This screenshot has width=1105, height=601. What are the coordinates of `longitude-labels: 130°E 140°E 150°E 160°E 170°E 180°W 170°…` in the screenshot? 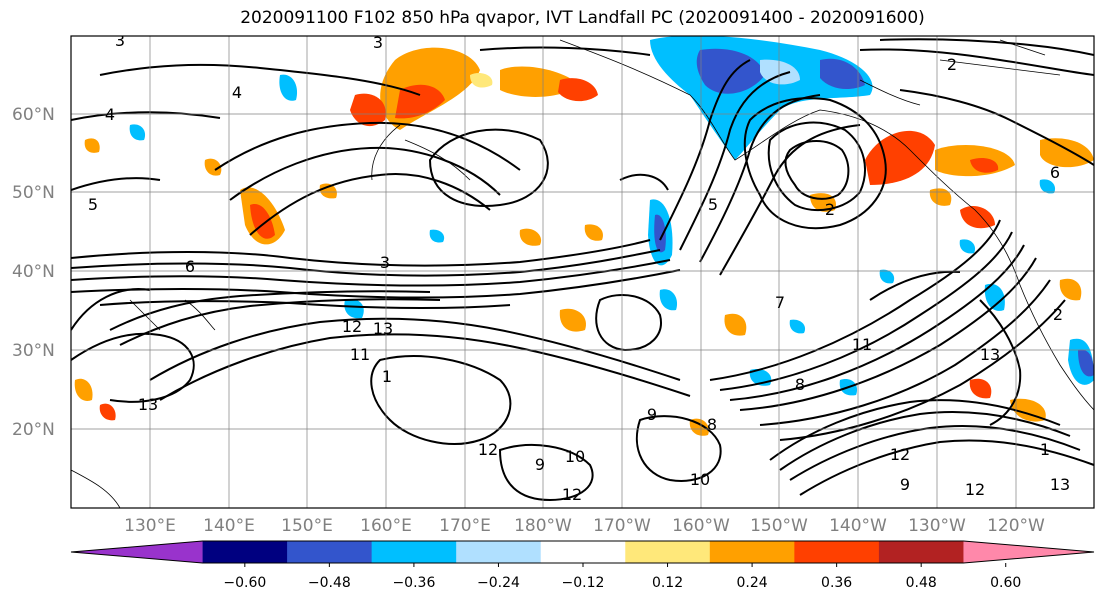 It's located at (584, 526).